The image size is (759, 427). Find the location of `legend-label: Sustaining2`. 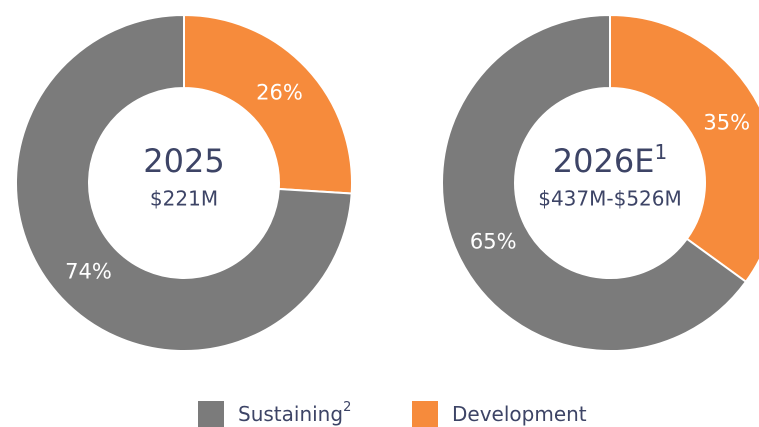

legend-label: Sustaining2 is located at coordinates (294, 413).